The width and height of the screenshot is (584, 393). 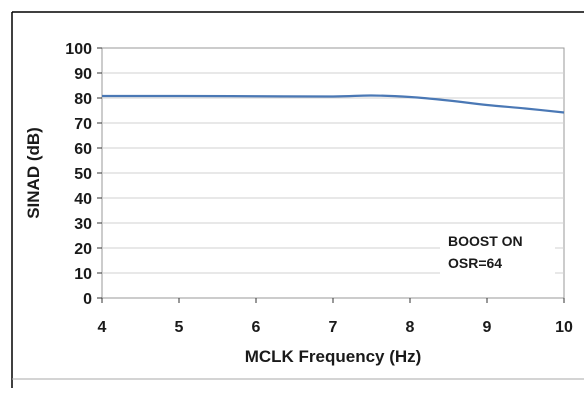 I want to click on y-tick-label-20: 20, so click(x=83, y=249).